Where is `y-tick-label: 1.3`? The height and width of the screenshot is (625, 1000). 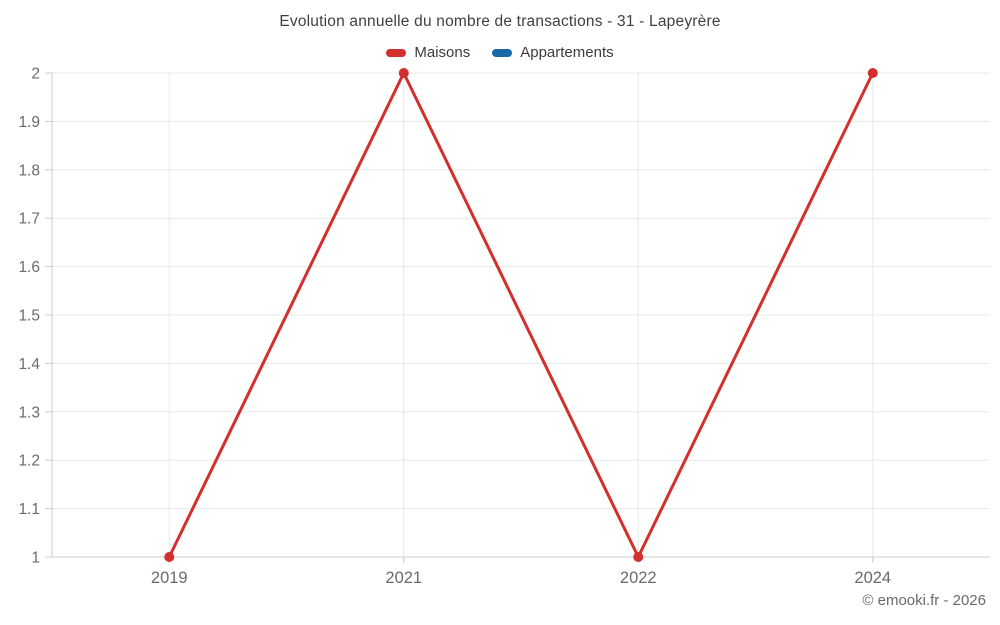 y-tick-label: 1.3 is located at coordinates (29, 412).